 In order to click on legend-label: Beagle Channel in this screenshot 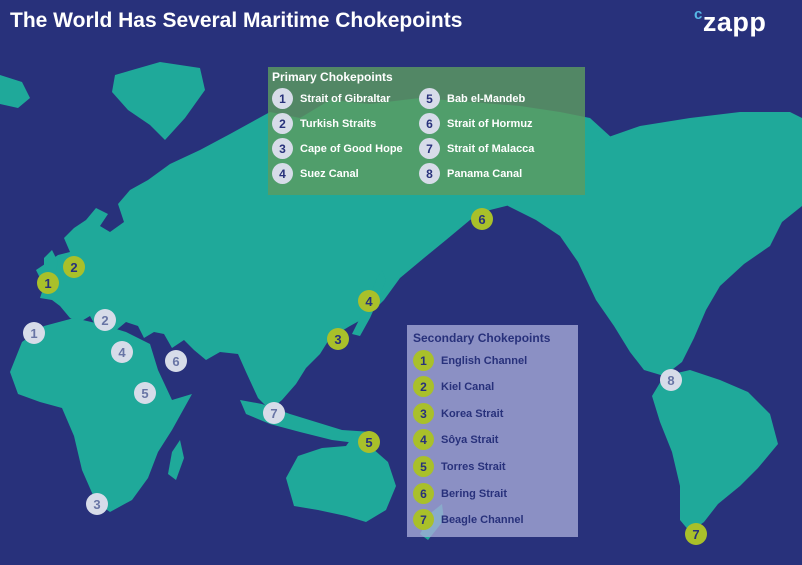, I will do `click(482, 519)`.